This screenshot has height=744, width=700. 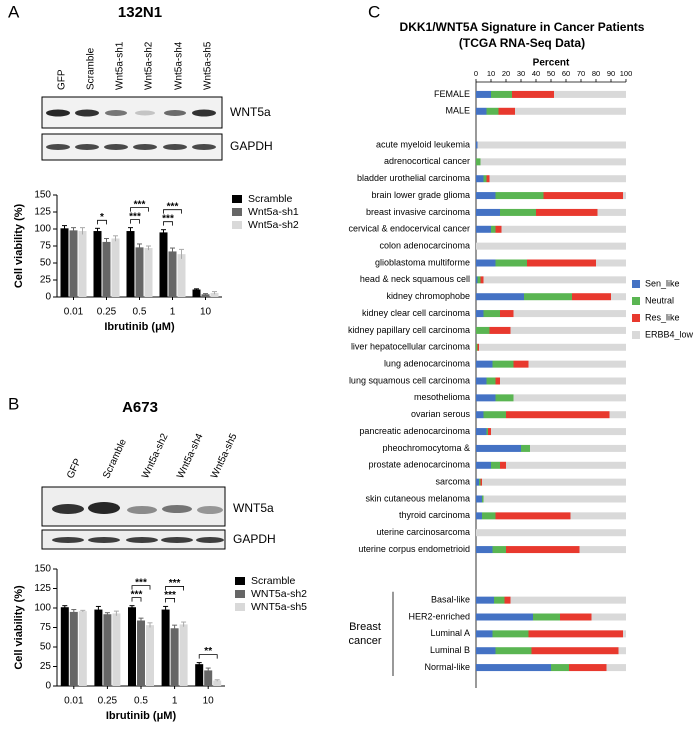 I want to click on x-axis-label: Ibrutinib (μM), so click(x=139, y=327).